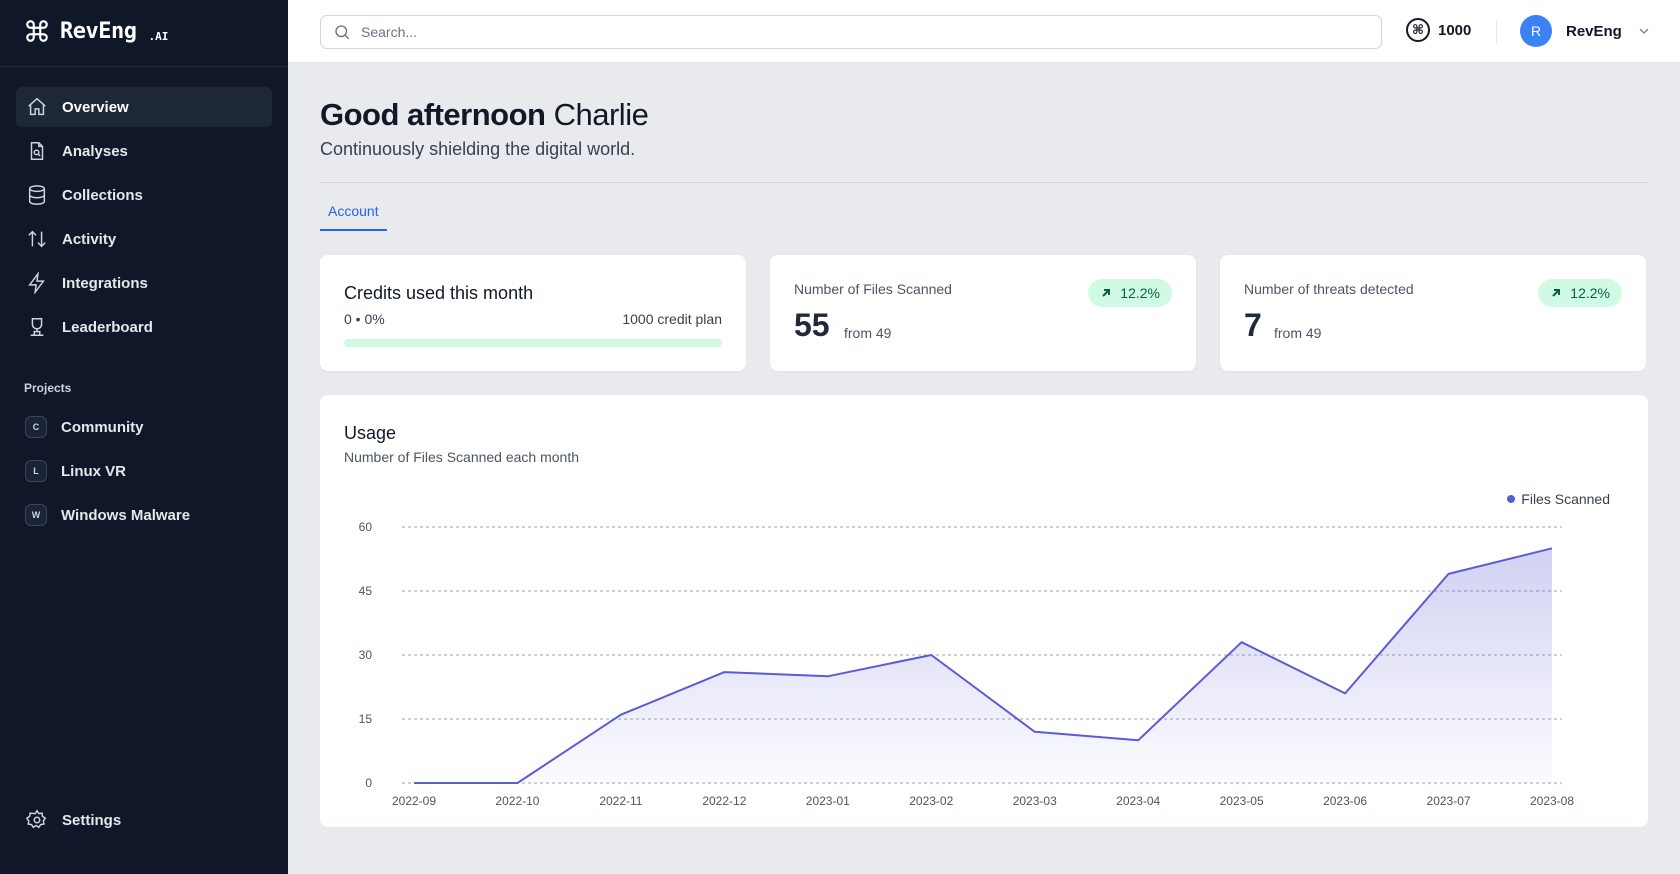 This screenshot has height=874, width=1680. Describe the element at coordinates (1242, 801) in the screenshot. I see `x-tick-label: 2023-05` at that location.